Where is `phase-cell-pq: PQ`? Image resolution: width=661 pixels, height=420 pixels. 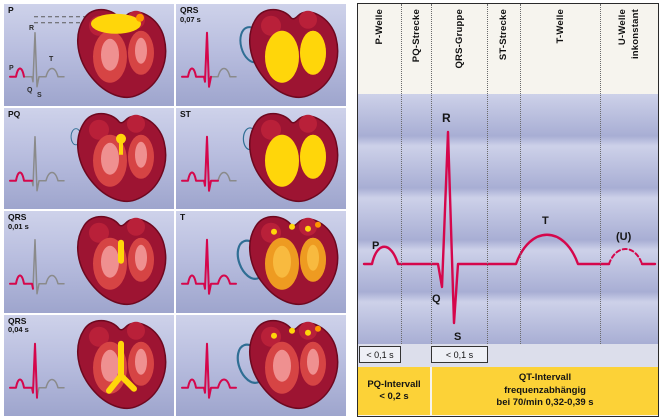
phase-cell-pq: PQ is located at coordinates (89, 158).